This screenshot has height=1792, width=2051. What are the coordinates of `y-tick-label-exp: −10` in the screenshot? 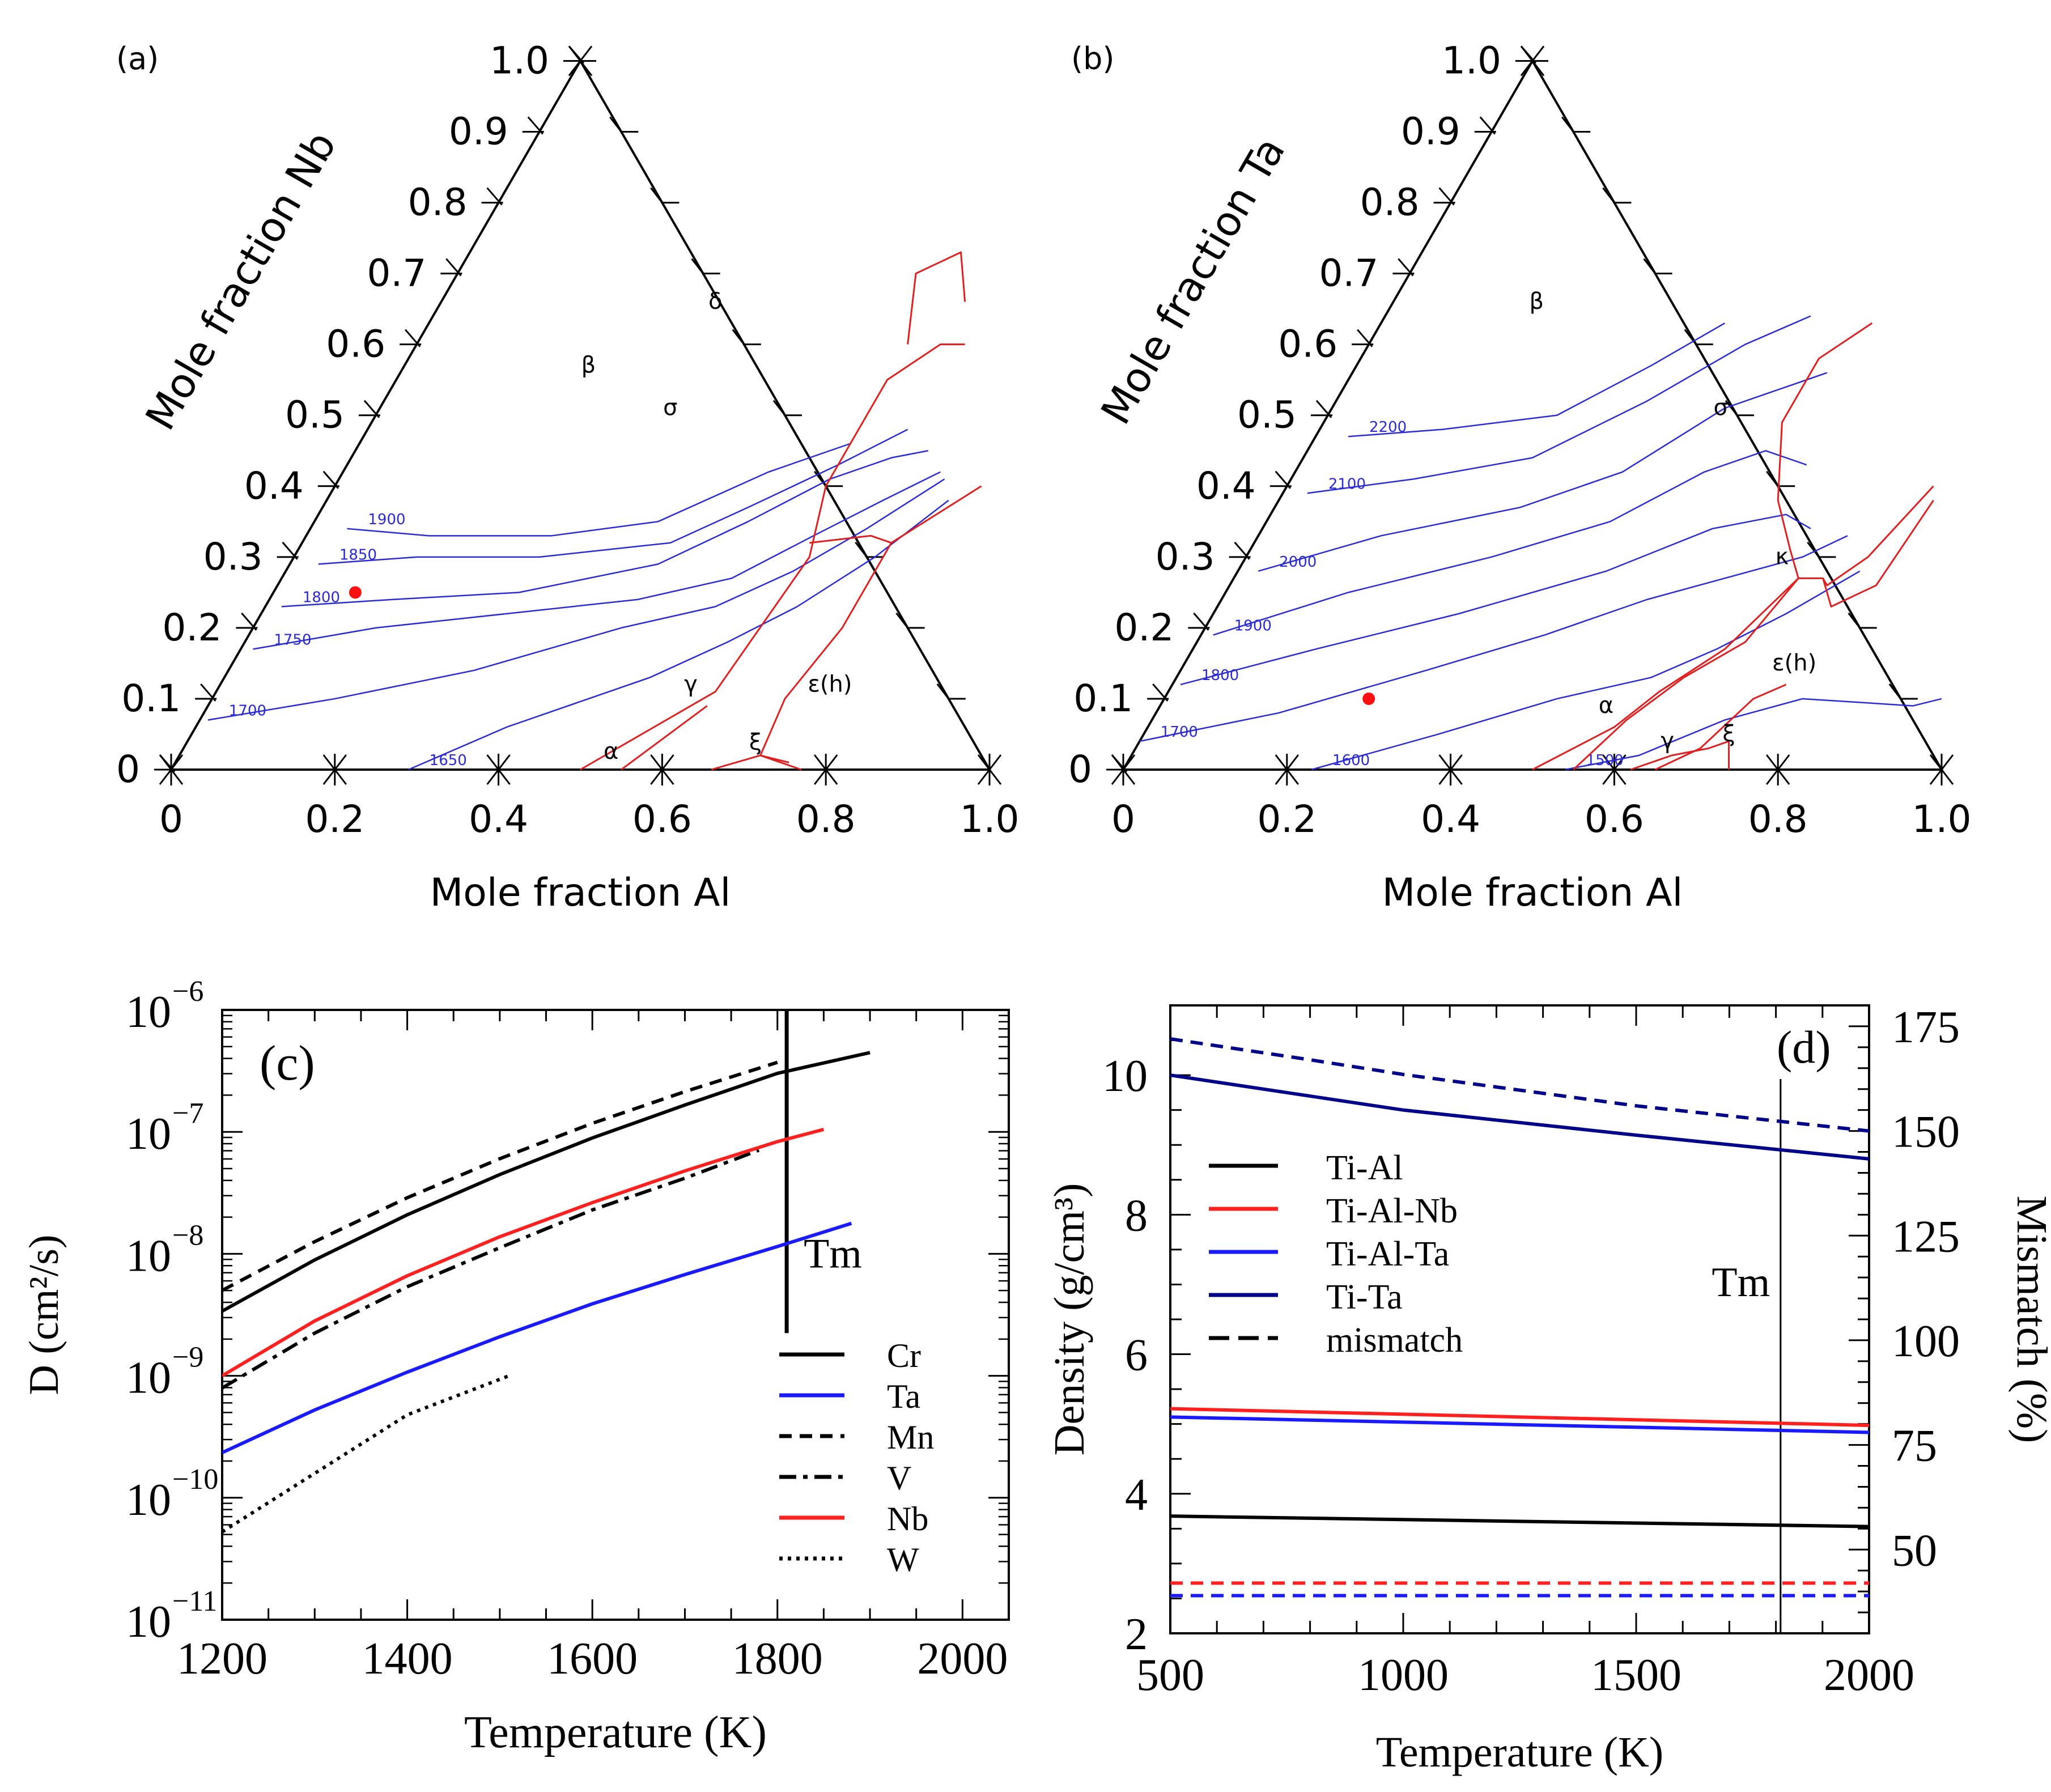 It's located at (195, 1479).